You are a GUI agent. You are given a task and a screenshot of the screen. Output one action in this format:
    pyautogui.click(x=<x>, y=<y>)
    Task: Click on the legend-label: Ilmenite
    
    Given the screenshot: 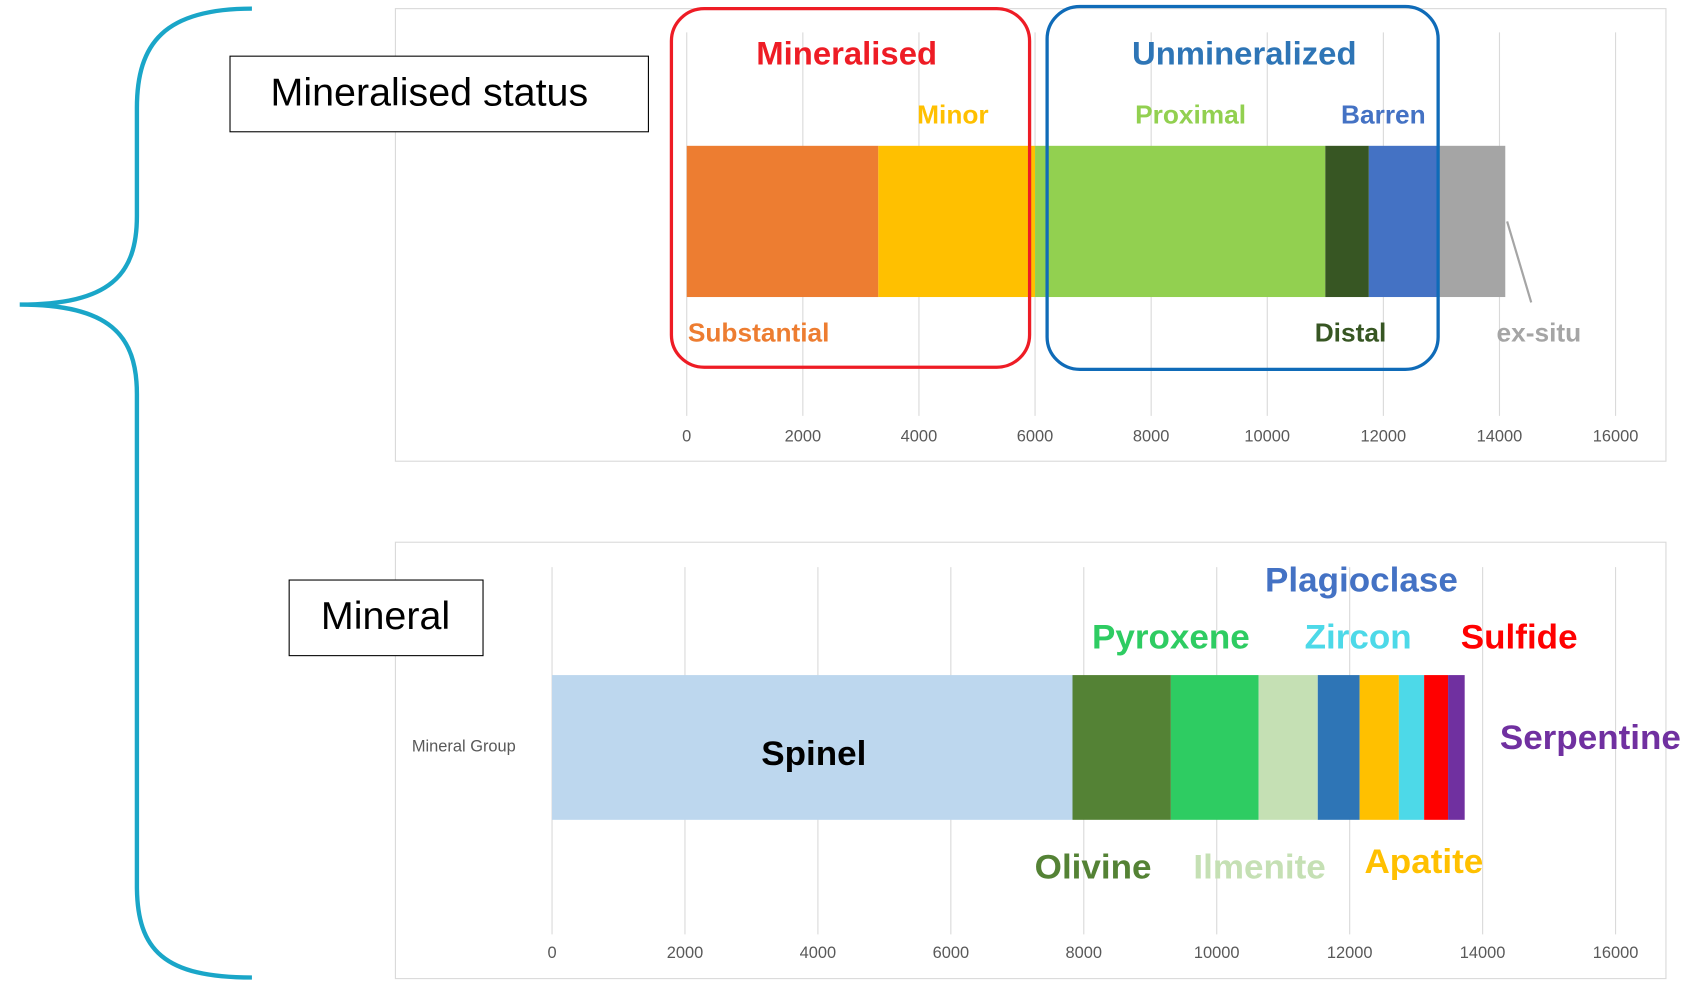 What is the action you would take?
    pyautogui.click(x=1259, y=867)
    